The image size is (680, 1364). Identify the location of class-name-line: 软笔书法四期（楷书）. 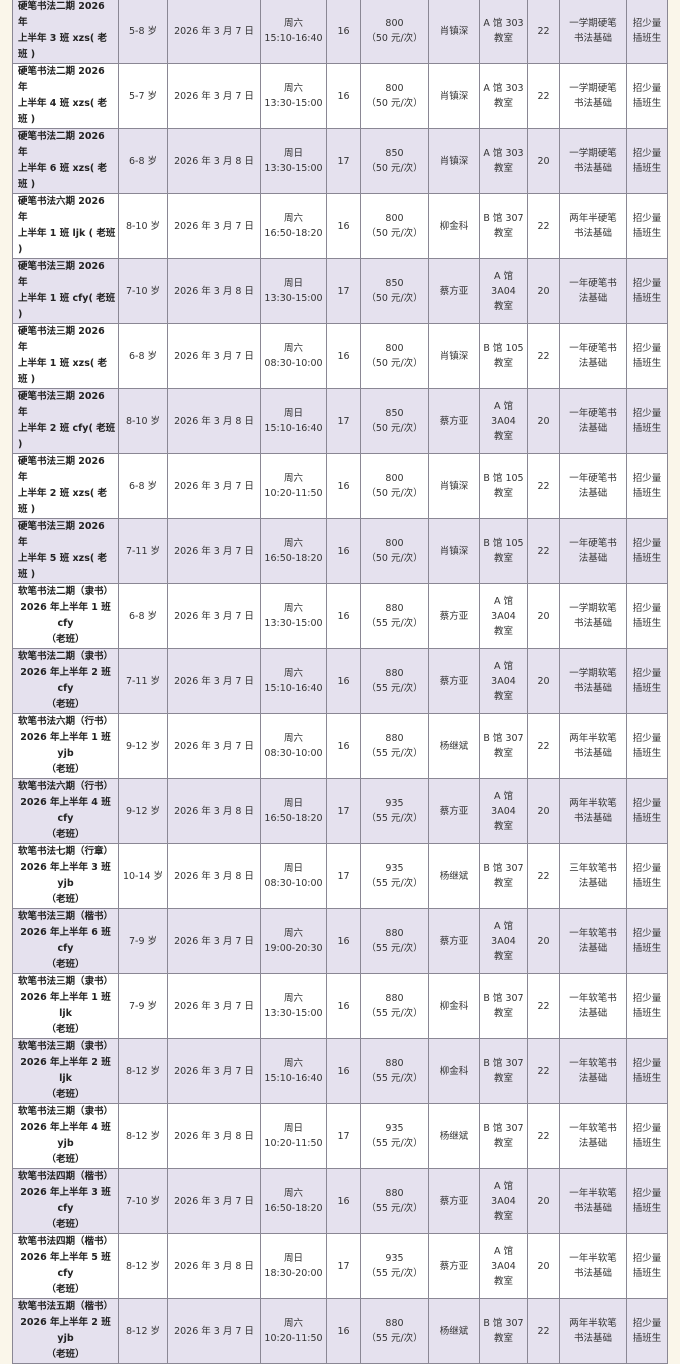
(65, 1241).